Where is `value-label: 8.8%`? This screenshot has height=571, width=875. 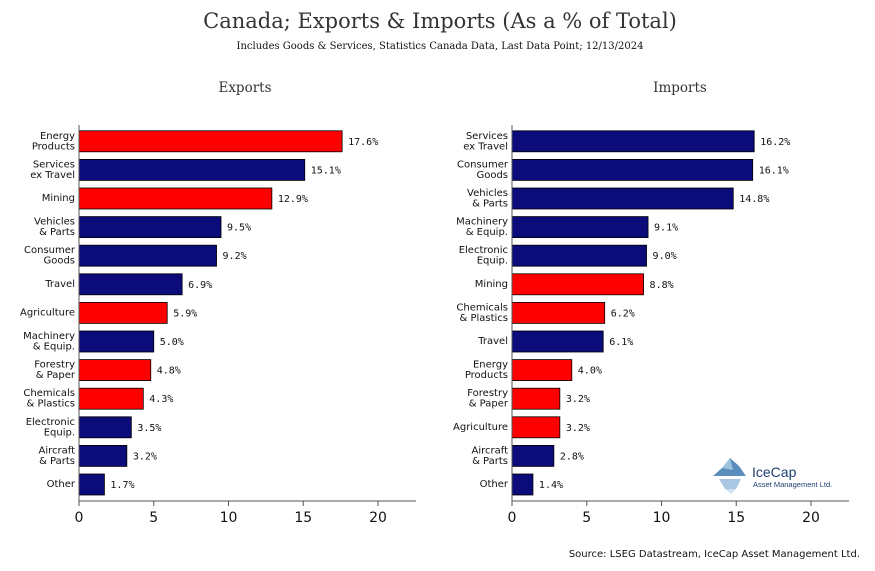
value-label: 8.8% is located at coordinates (662, 285).